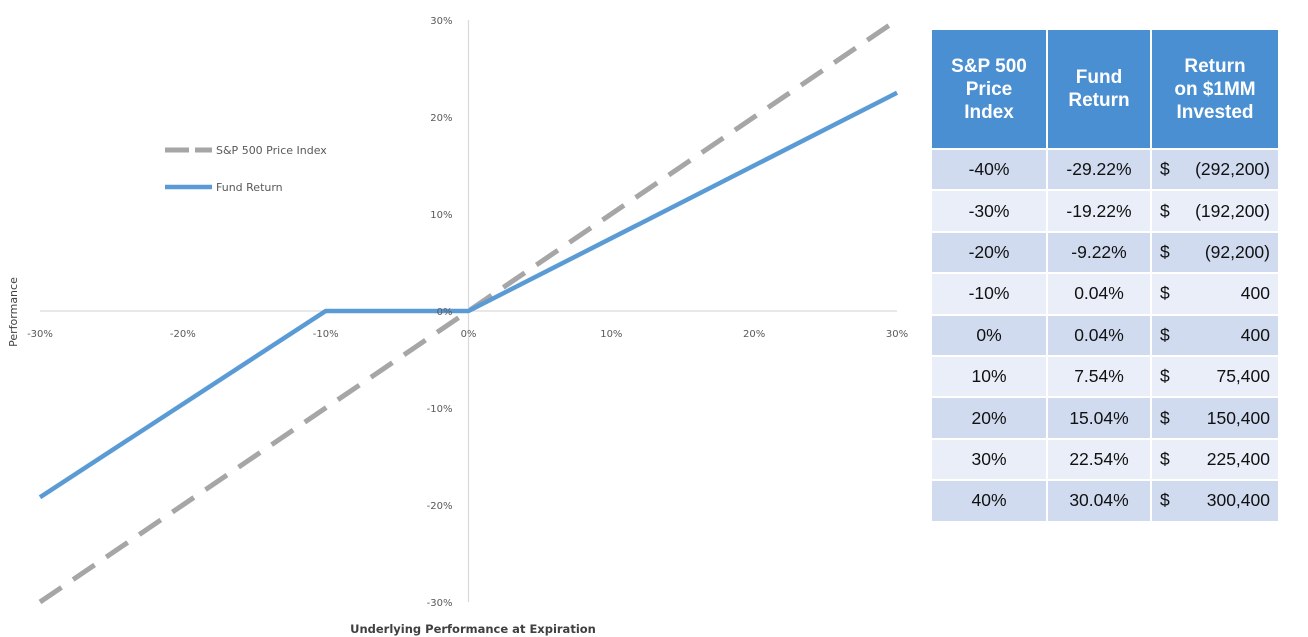 The height and width of the screenshot is (637, 1308). Describe the element at coordinates (441, 118) in the screenshot. I see `y-tick-label: 20%` at that location.